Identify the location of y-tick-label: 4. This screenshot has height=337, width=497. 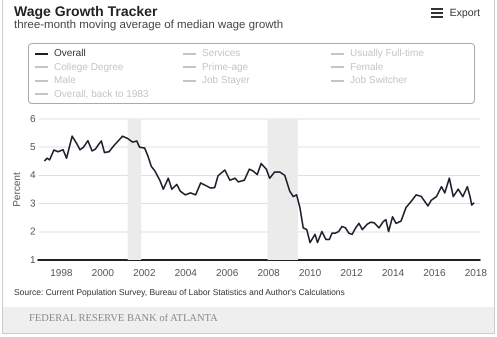
(33, 176).